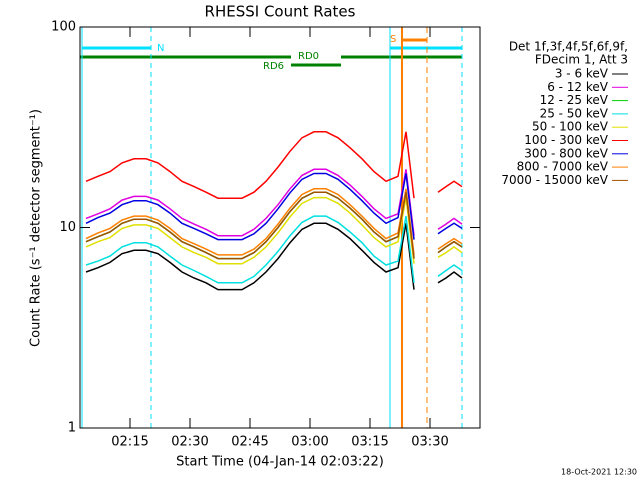 This screenshot has width=640, height=480. I want to click on x-tick-label: 03:00, so click(309, 442).